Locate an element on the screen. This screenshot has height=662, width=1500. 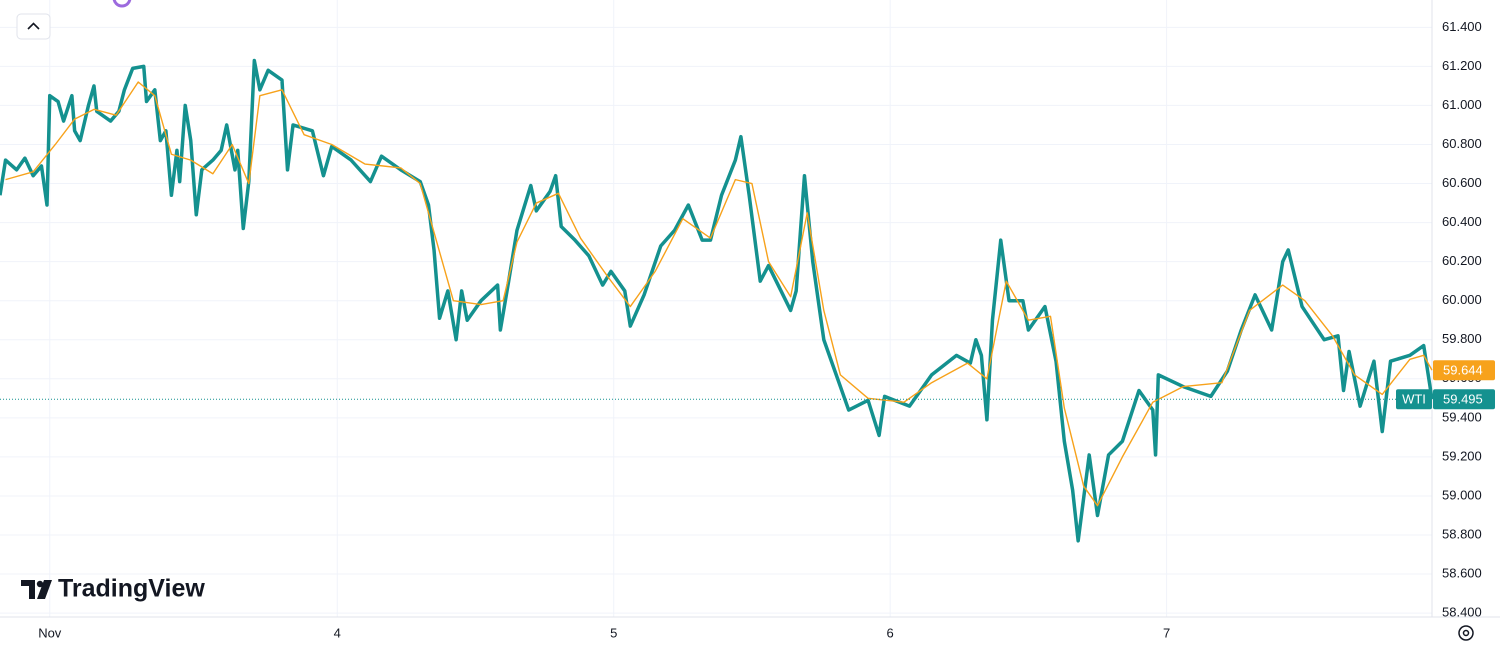
collapse-icon is located at coordinates (33, 26).